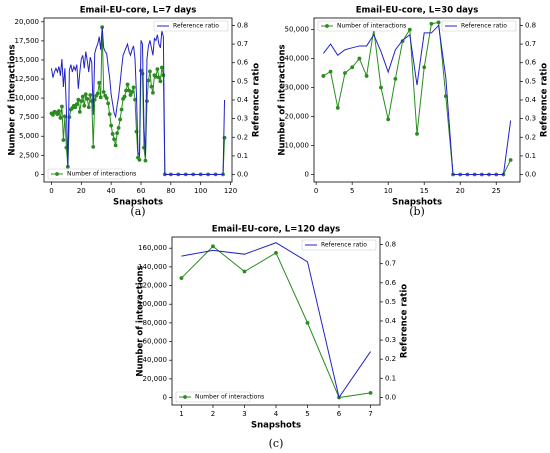 The width and height of the screenshot is (550, 453). Describe the element at coordinates (417, 11) in the screenshot. I see `chart-title: Email-EU-core, L=30 days` at that location.